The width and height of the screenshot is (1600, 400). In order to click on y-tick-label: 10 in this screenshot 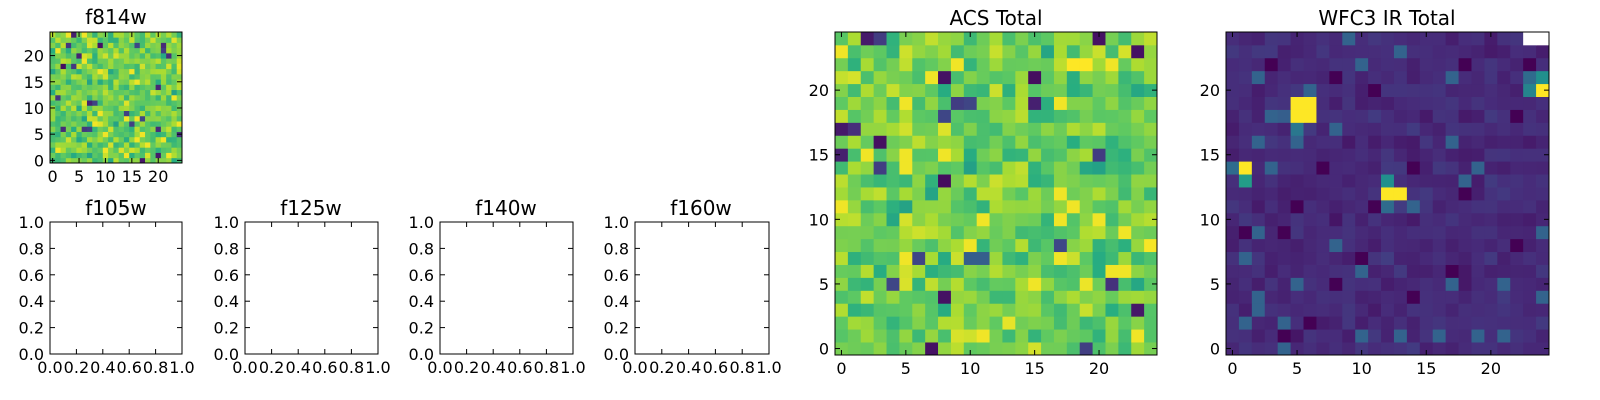, I will do `click(34, 108)`.